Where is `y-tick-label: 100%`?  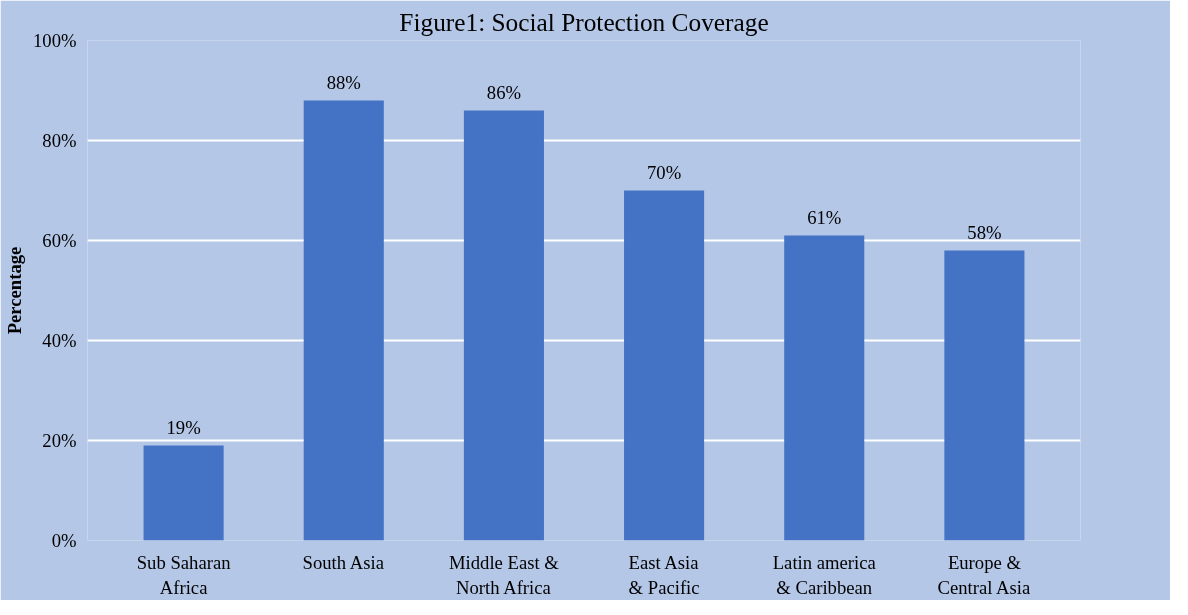
y-tick-label: 100% is located at coordinates (54, 40).